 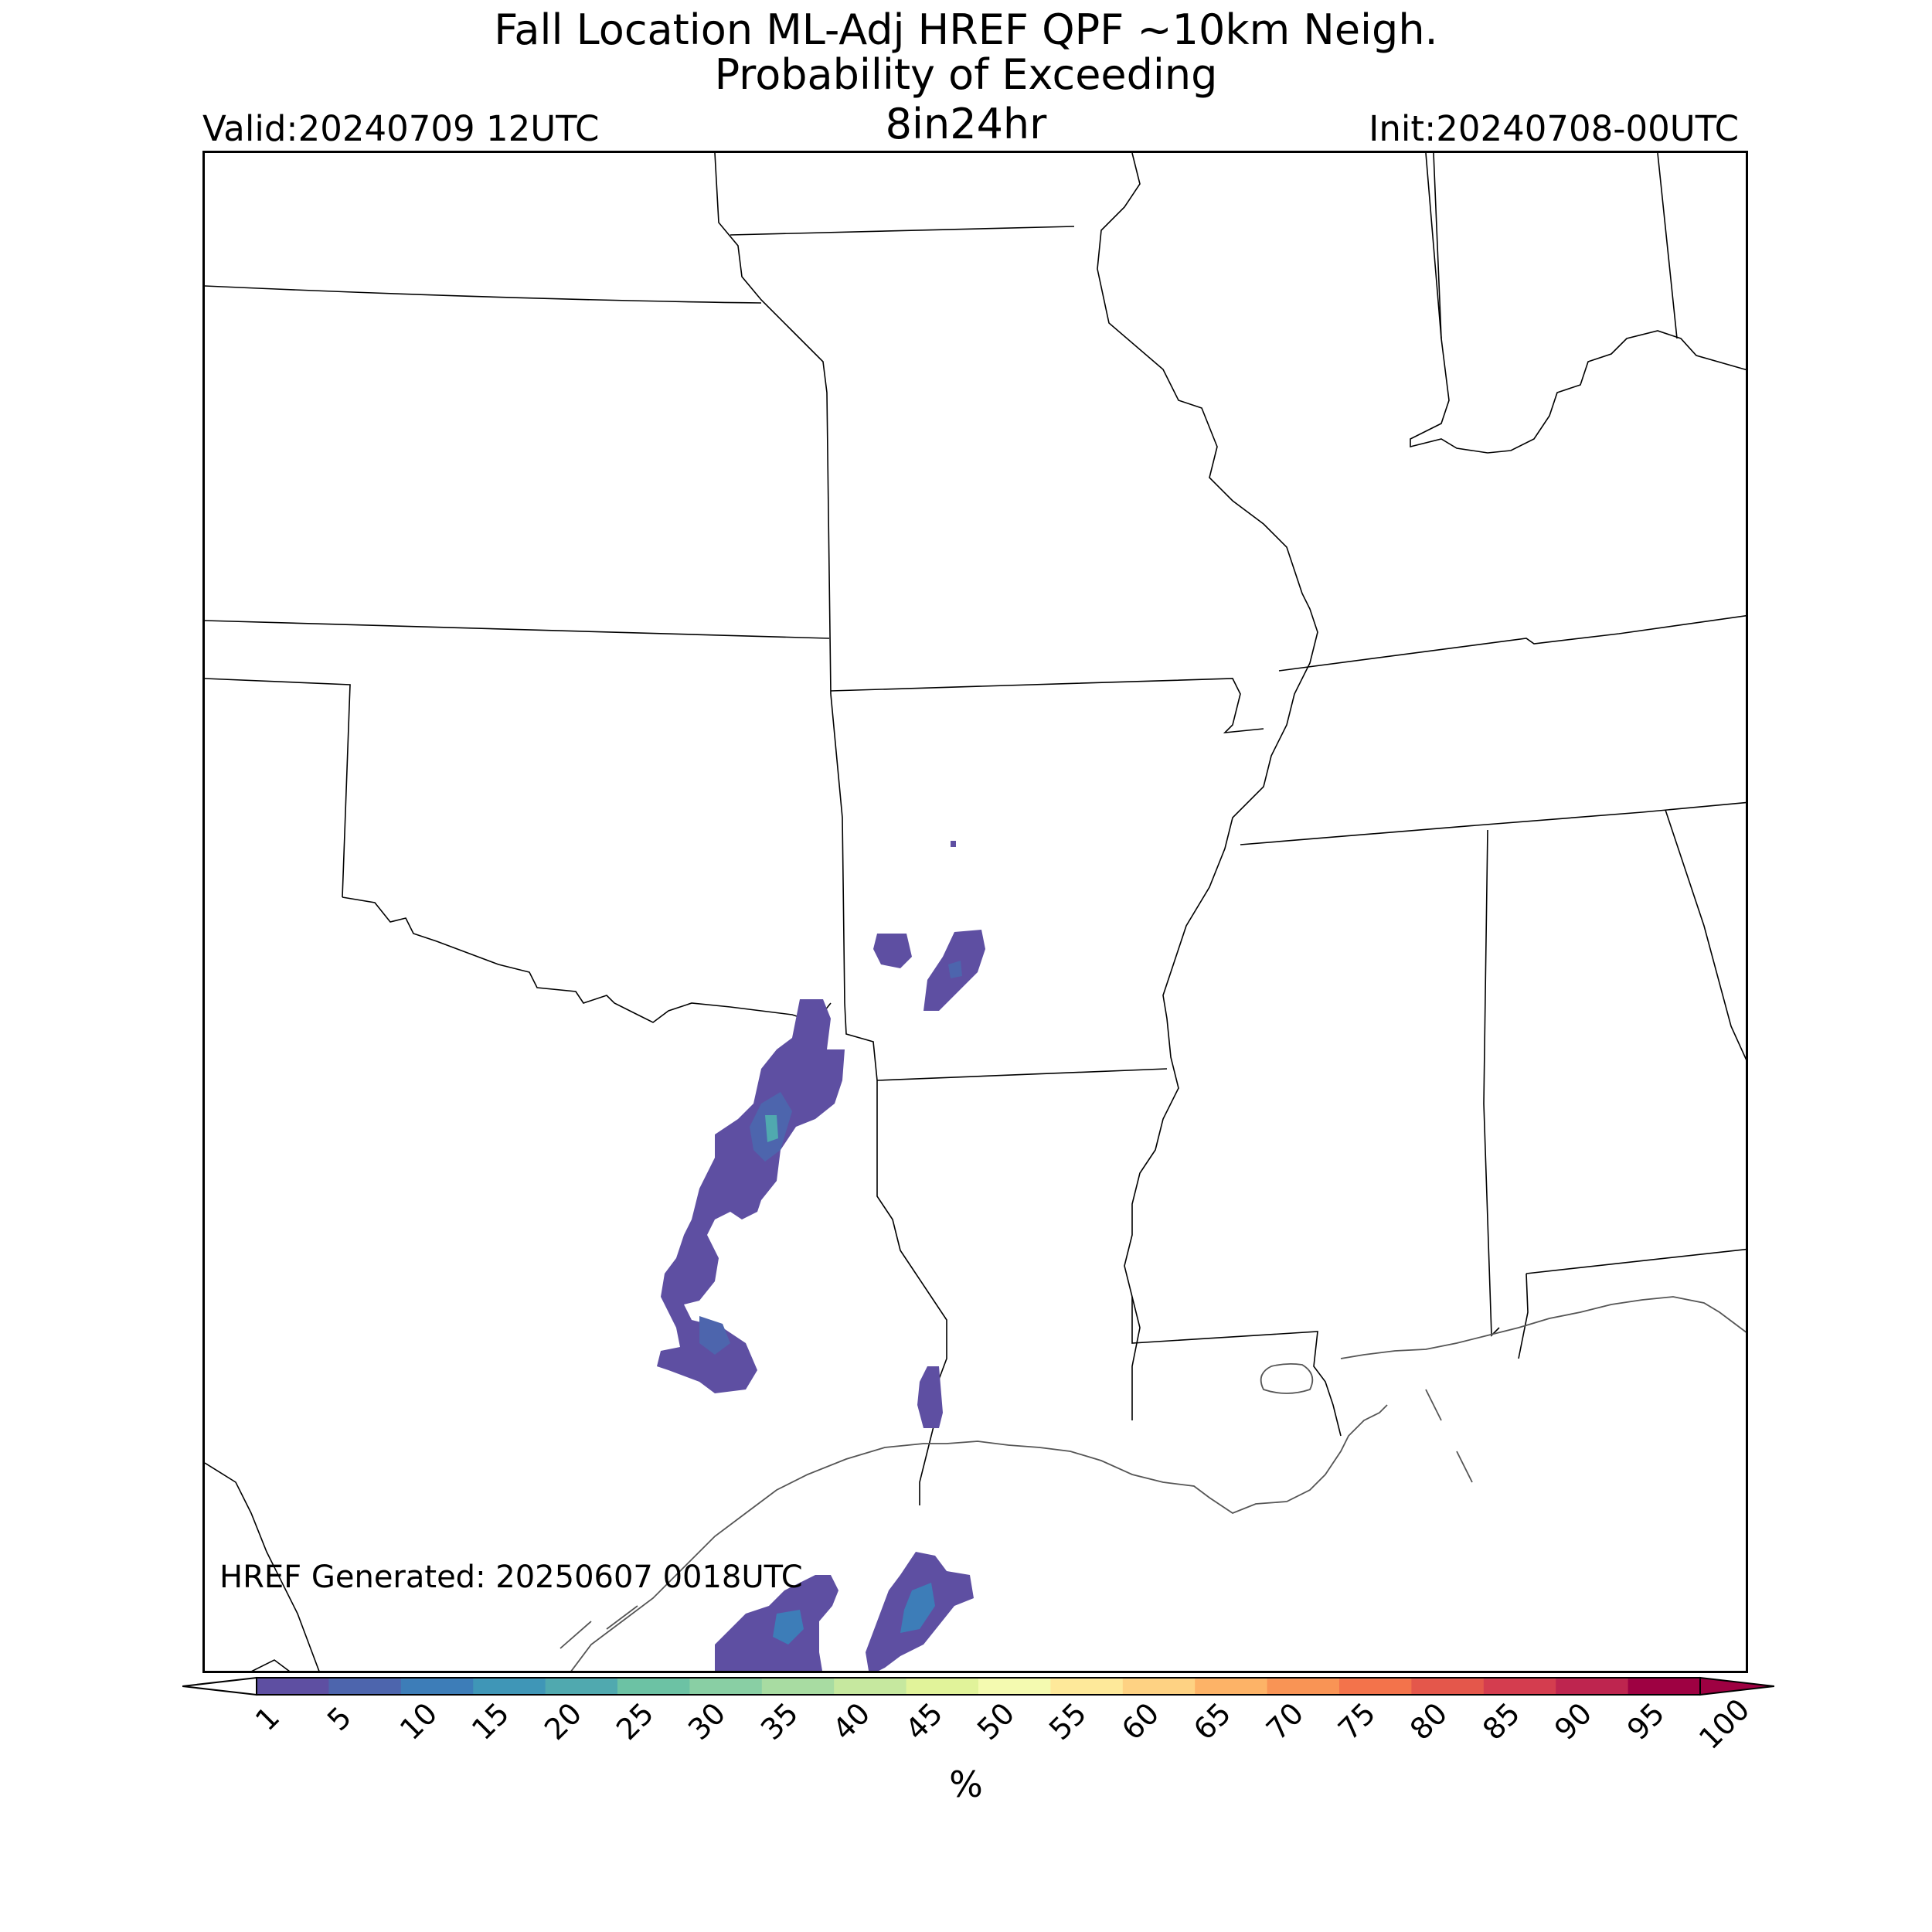 What do you see at coordinates (1645, 1722) in the screenshot?
I see `colorbar-tick-label: 95` at bounding box center [1645, 1722].